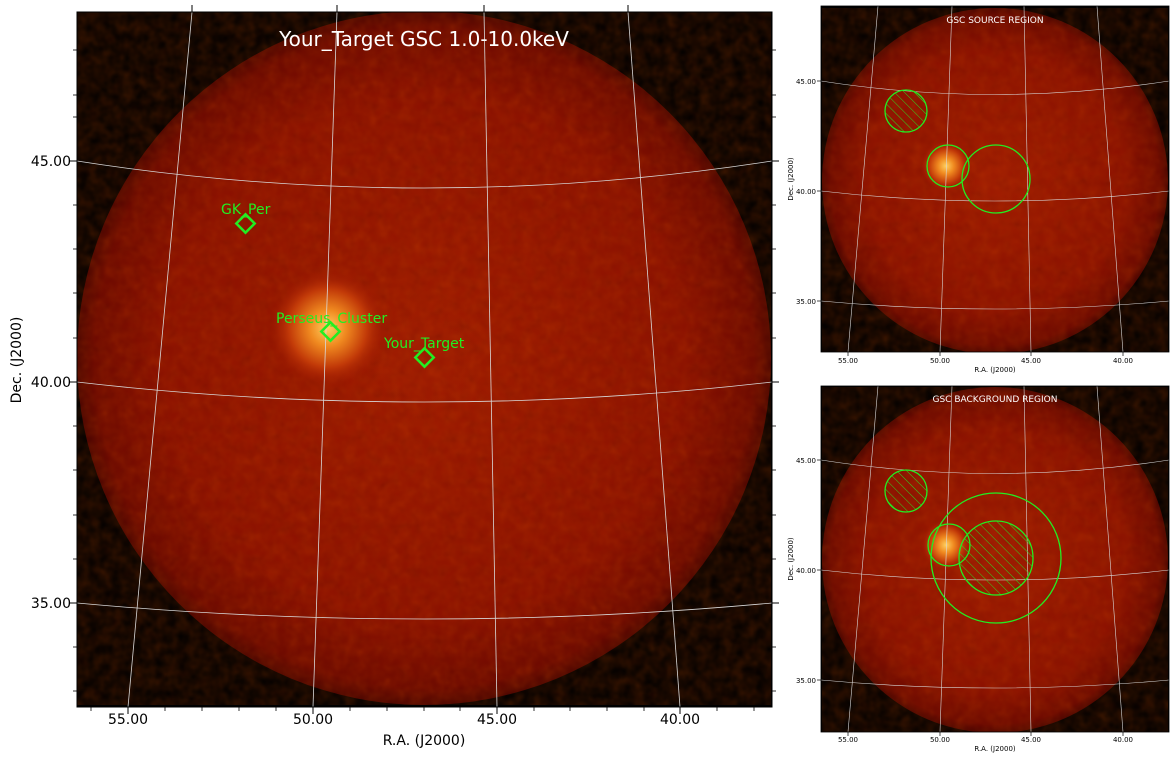 The image size is (1175, 758). I want to click on source-marker-gk-per, so click(245, 223).